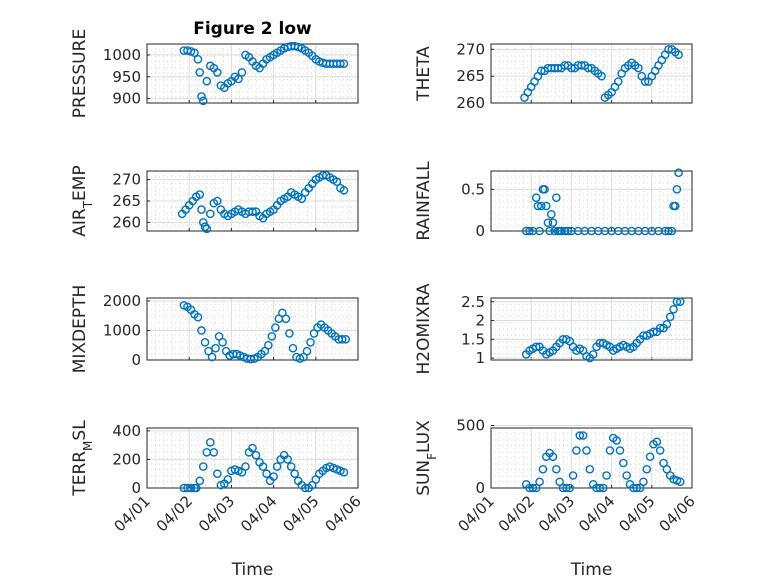 The image size is (778, 583). I want to click on y-tick-label: 200, so click(126, 459).